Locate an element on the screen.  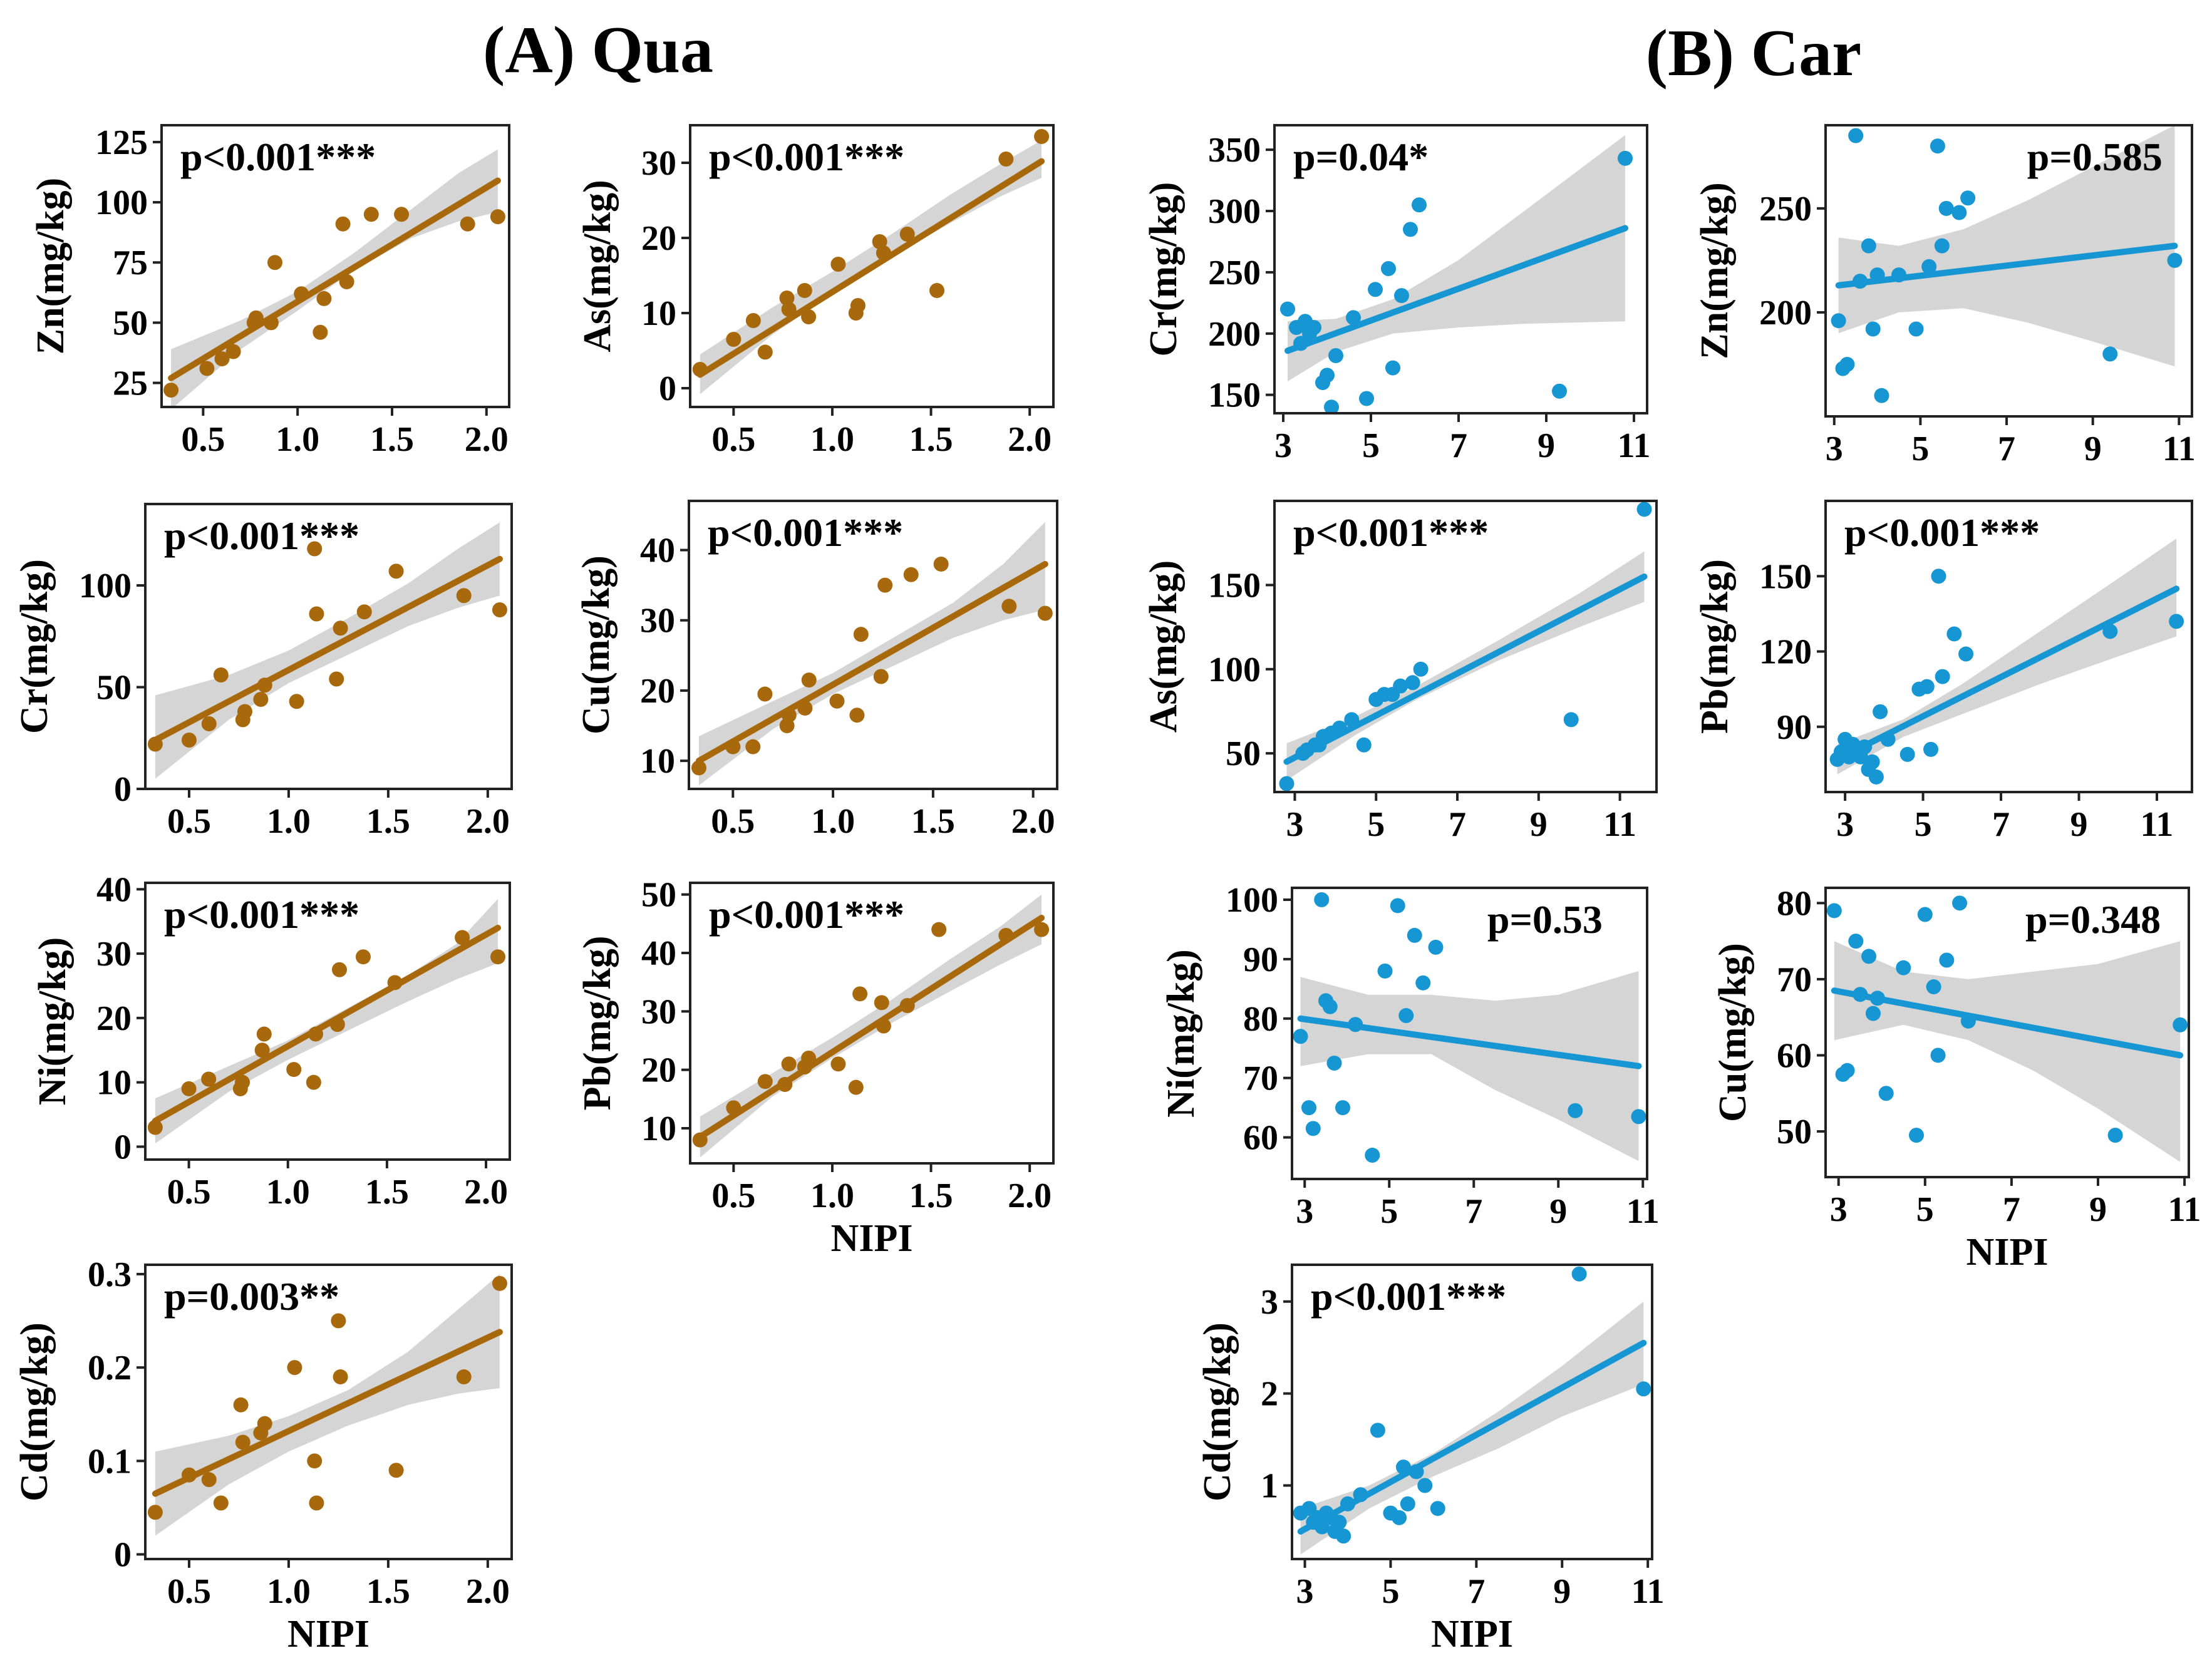
y-tick-label: 0.2 is located at coordinates (110, 1368).